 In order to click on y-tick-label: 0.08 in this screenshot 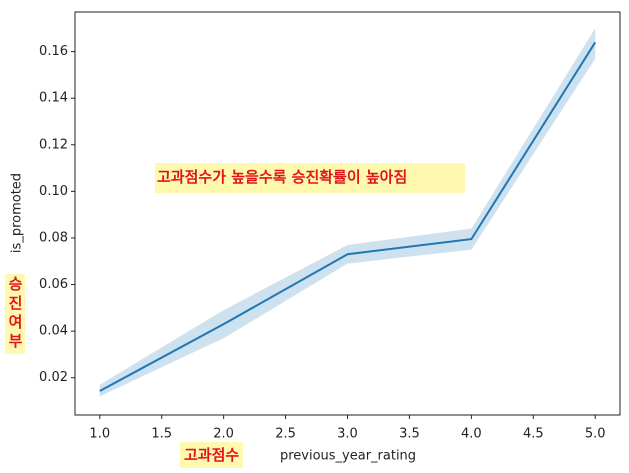, I will do `click(53, 237)`.